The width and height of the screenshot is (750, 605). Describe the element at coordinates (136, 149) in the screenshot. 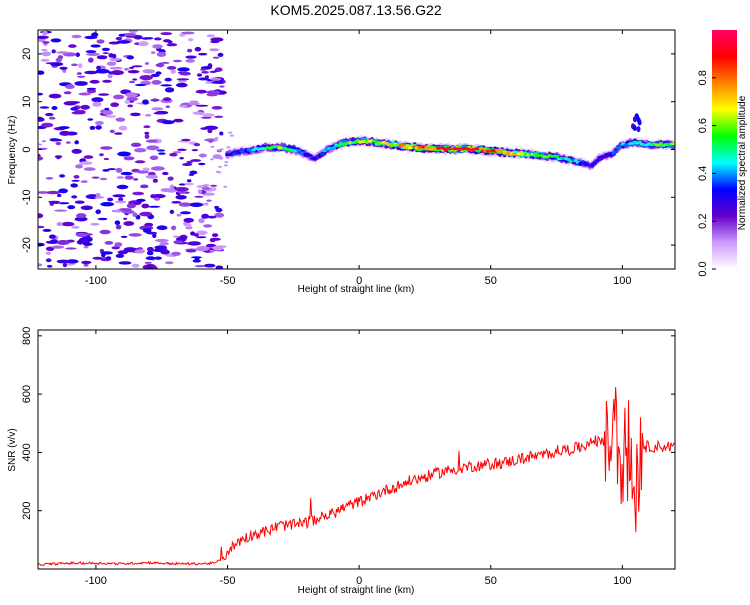

I see `noise-speckles` at that location.